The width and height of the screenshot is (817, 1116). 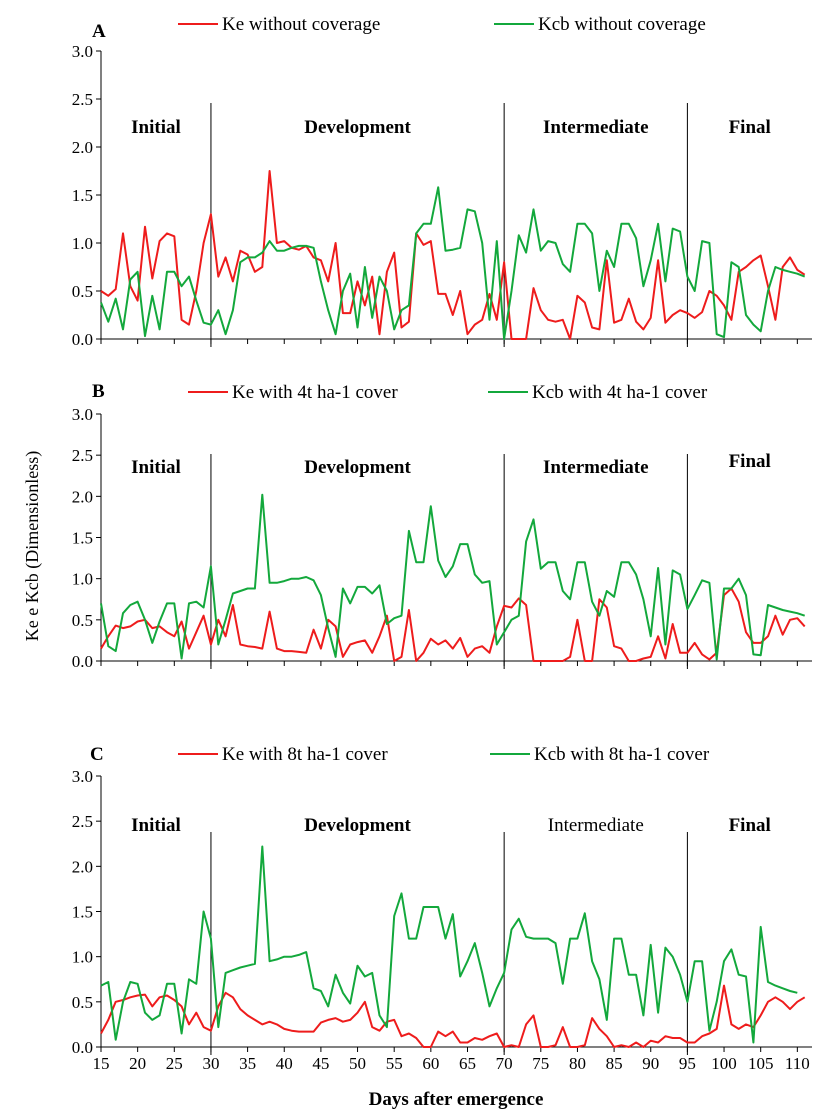 I want to click on x-tick-label: 40, so click(x=284, y=1063).